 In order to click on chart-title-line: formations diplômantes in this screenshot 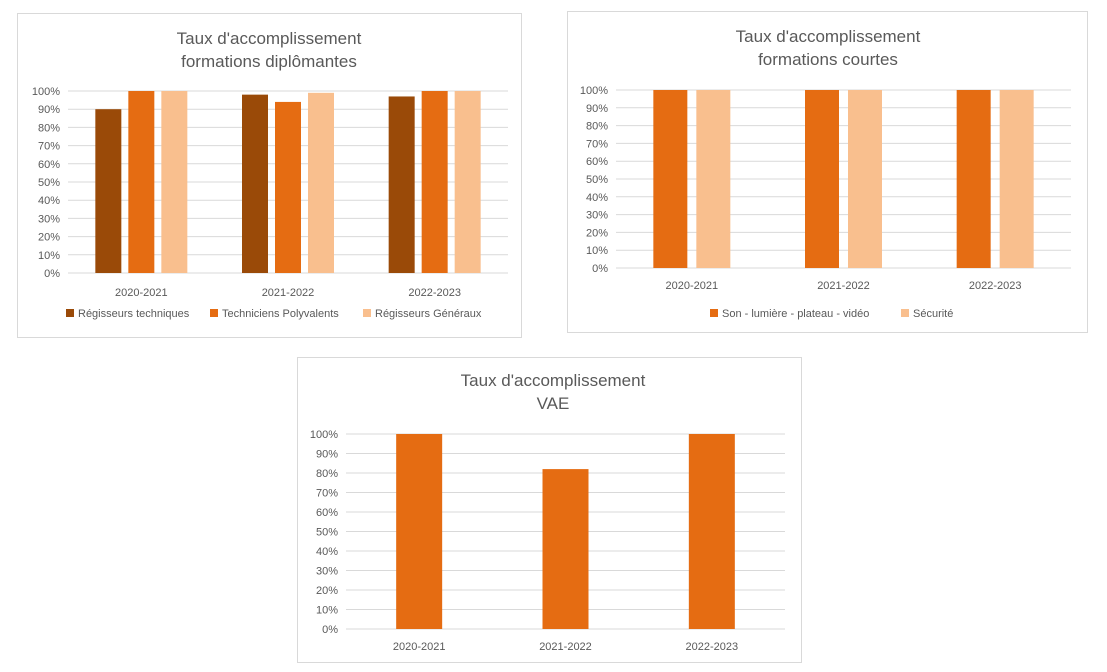, I will do `click(269, 61)`.